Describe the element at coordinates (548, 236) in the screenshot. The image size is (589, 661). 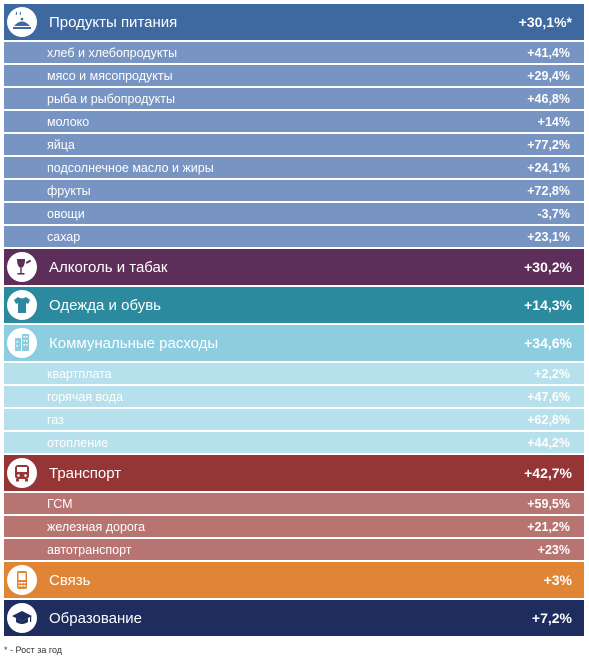
I see `subcategory-value: +23,1%` at that location.